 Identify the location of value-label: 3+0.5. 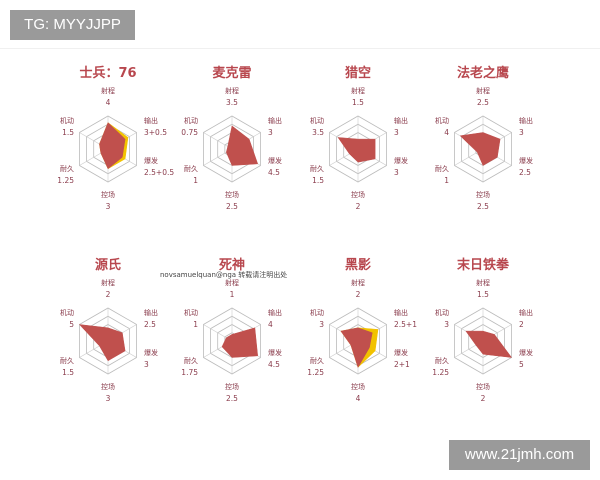
(155, 132).